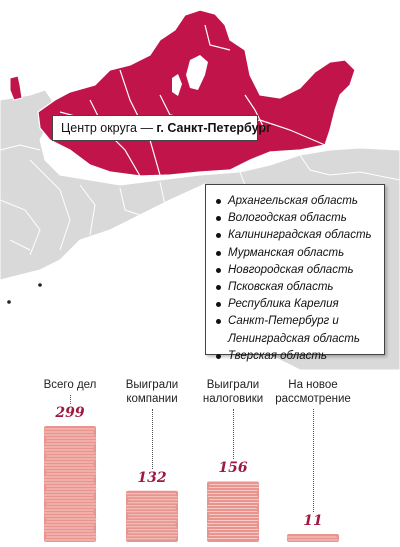 The width and height of the screenshot is (400, 547). What do you see at coordinates (177, 85) in the screenshot?
I see `map-lake` at bounding box center [177, 85].